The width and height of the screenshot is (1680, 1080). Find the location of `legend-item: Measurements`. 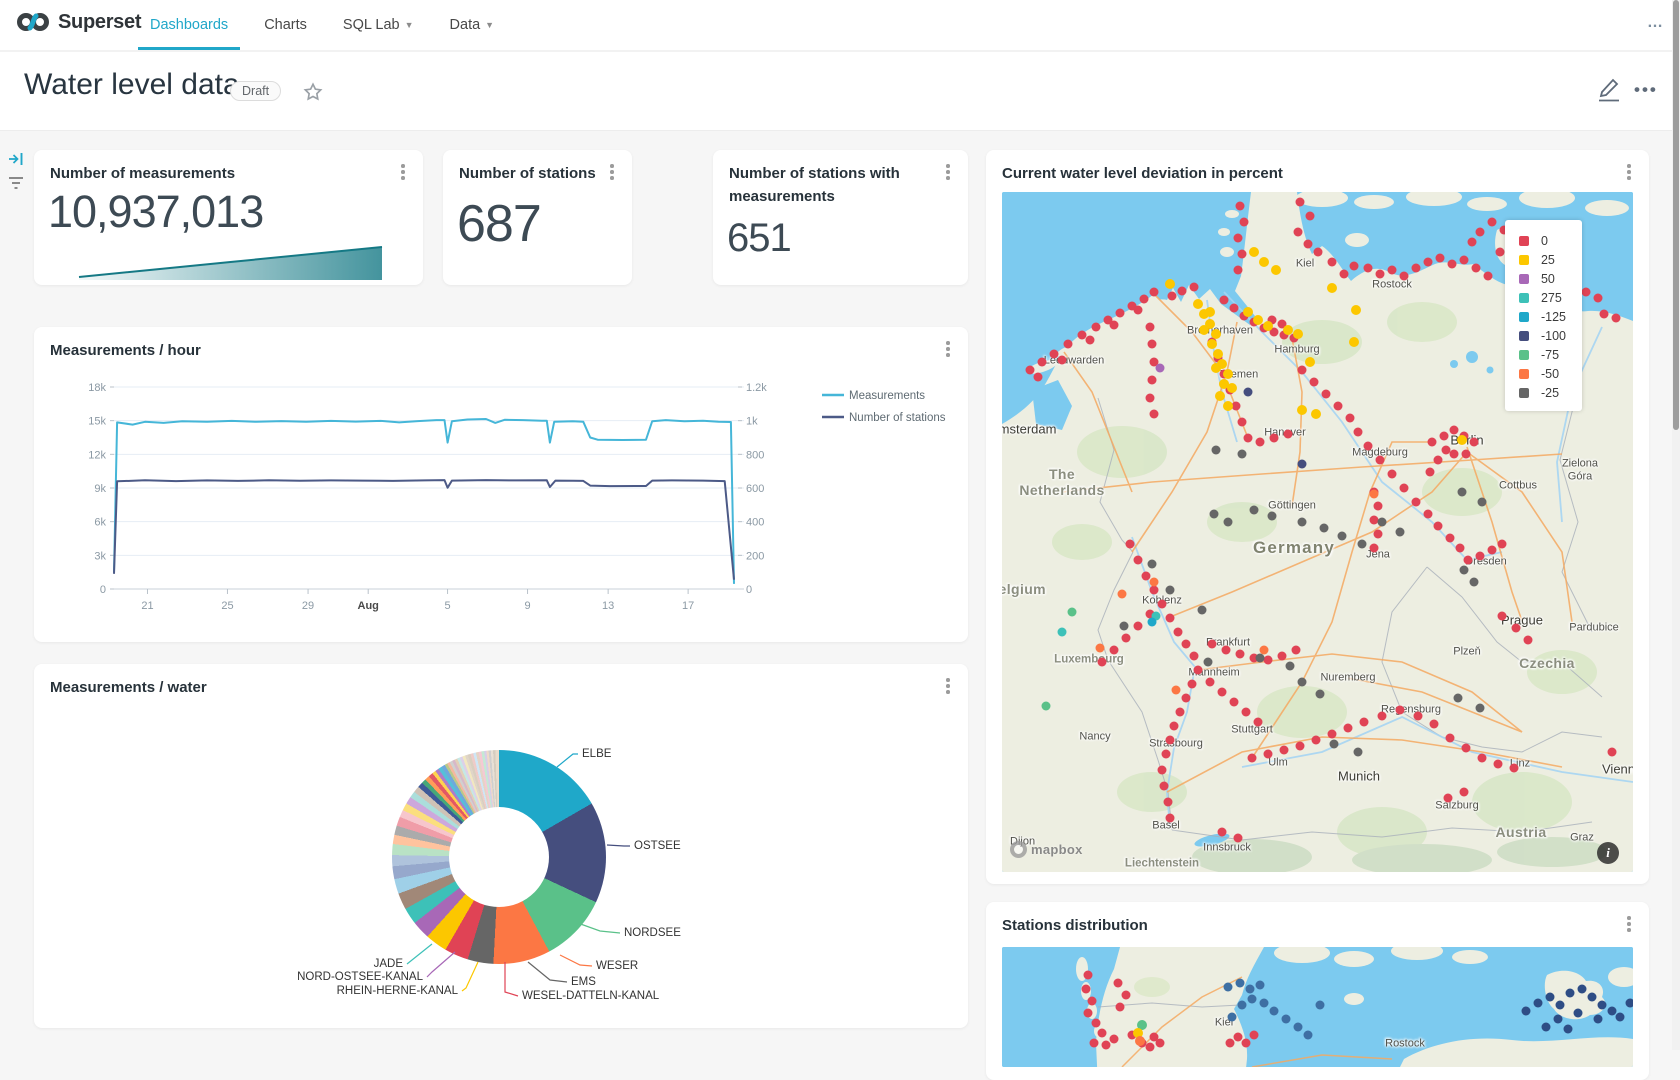

legend-item: Measurements is located at coordinates (873, 396).